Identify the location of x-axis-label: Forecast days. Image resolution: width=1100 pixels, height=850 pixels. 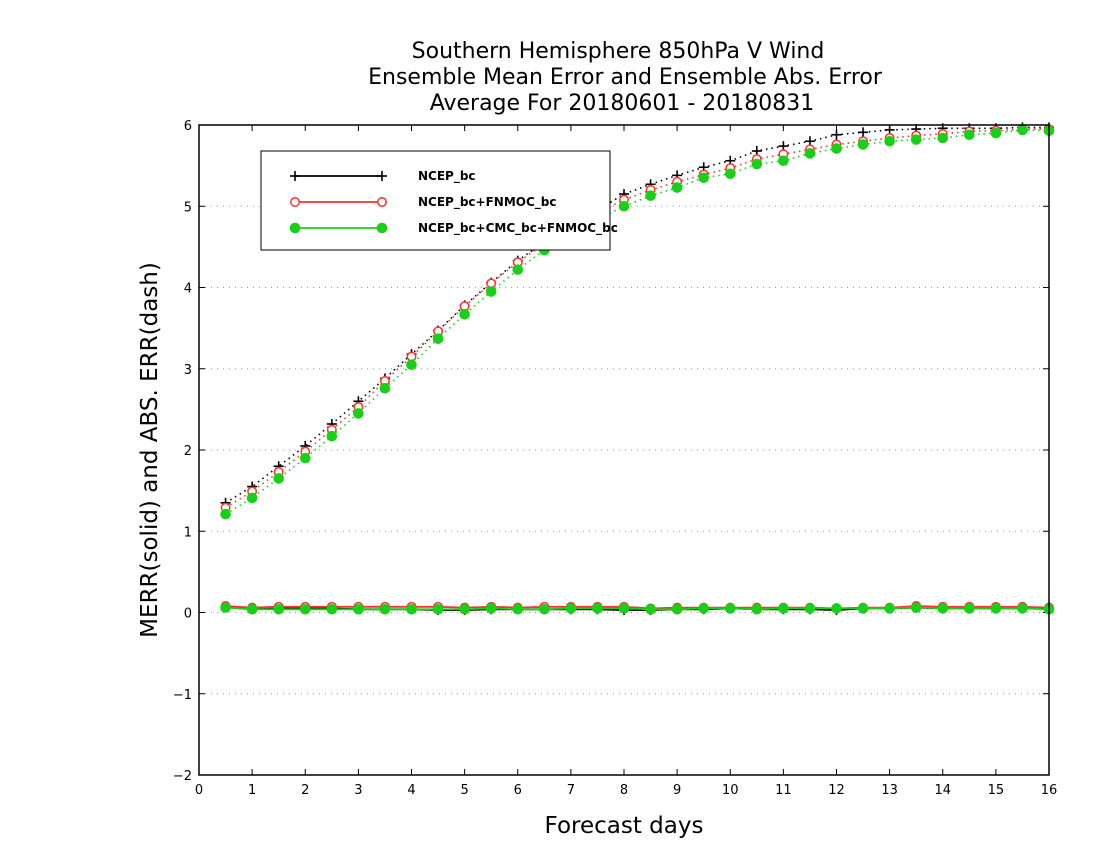
(624, 826).